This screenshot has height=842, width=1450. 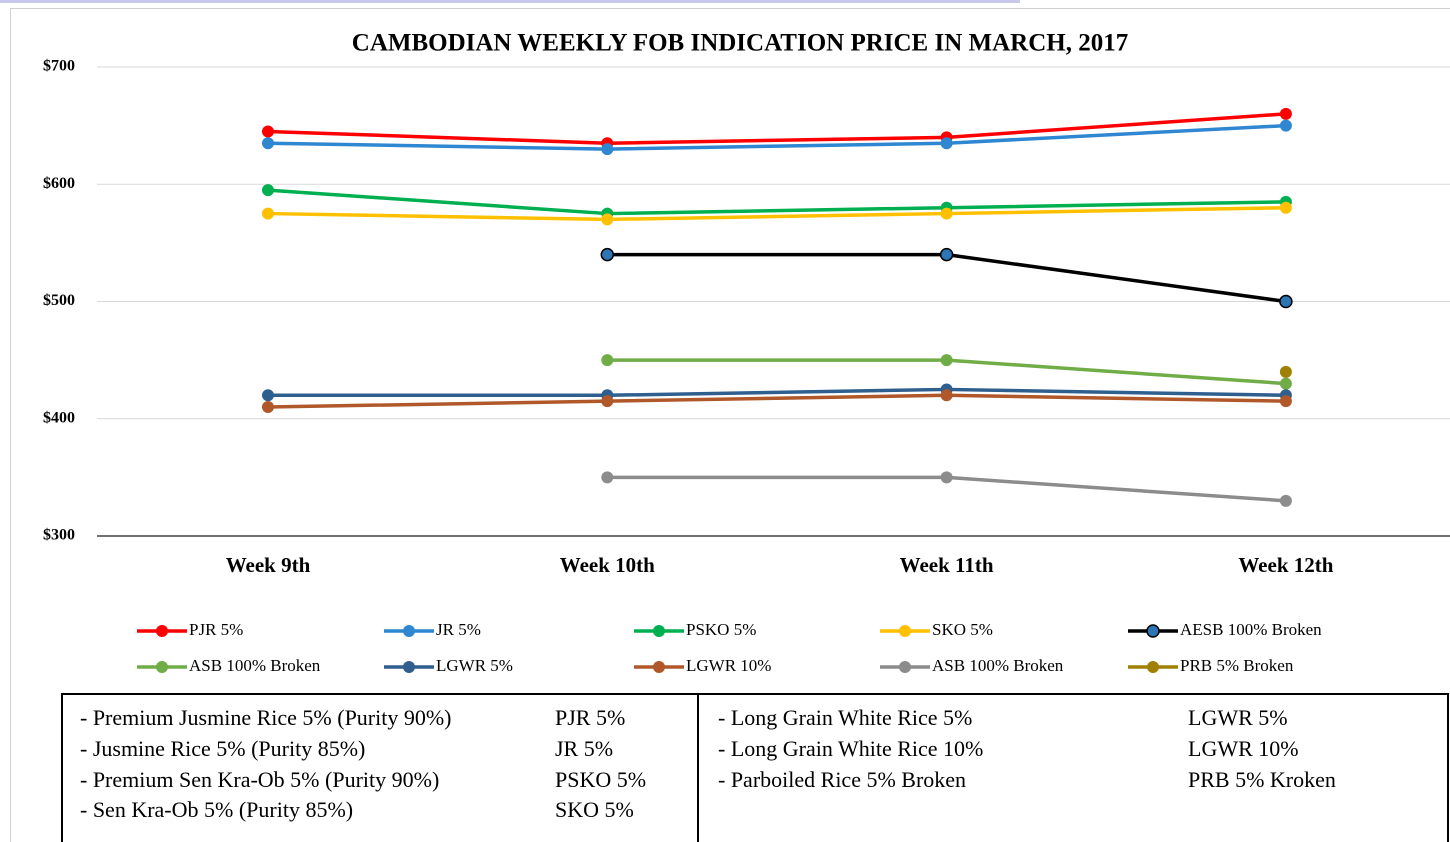 What do you see at coordinates (474, 665) in the screenshot?
I see `legend-label: LGWR 5%` at bounding box center [474, 665].